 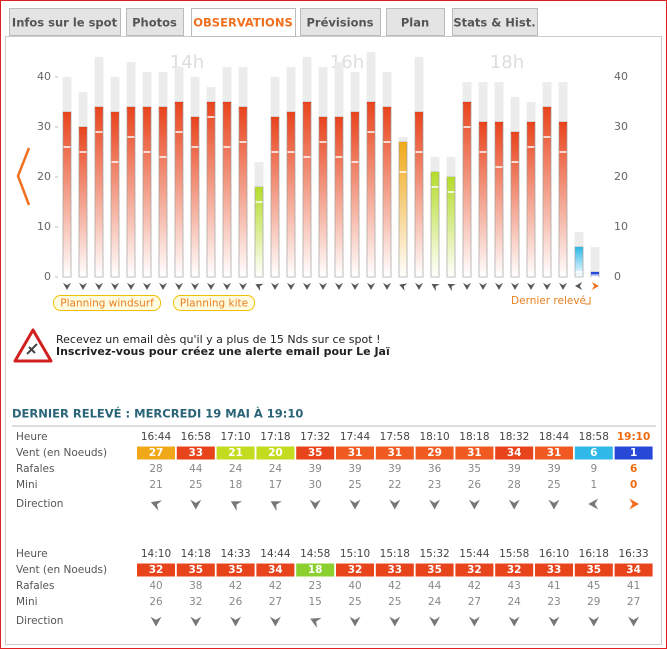 I want to click on wind: 33, so click(x=554, y=570).